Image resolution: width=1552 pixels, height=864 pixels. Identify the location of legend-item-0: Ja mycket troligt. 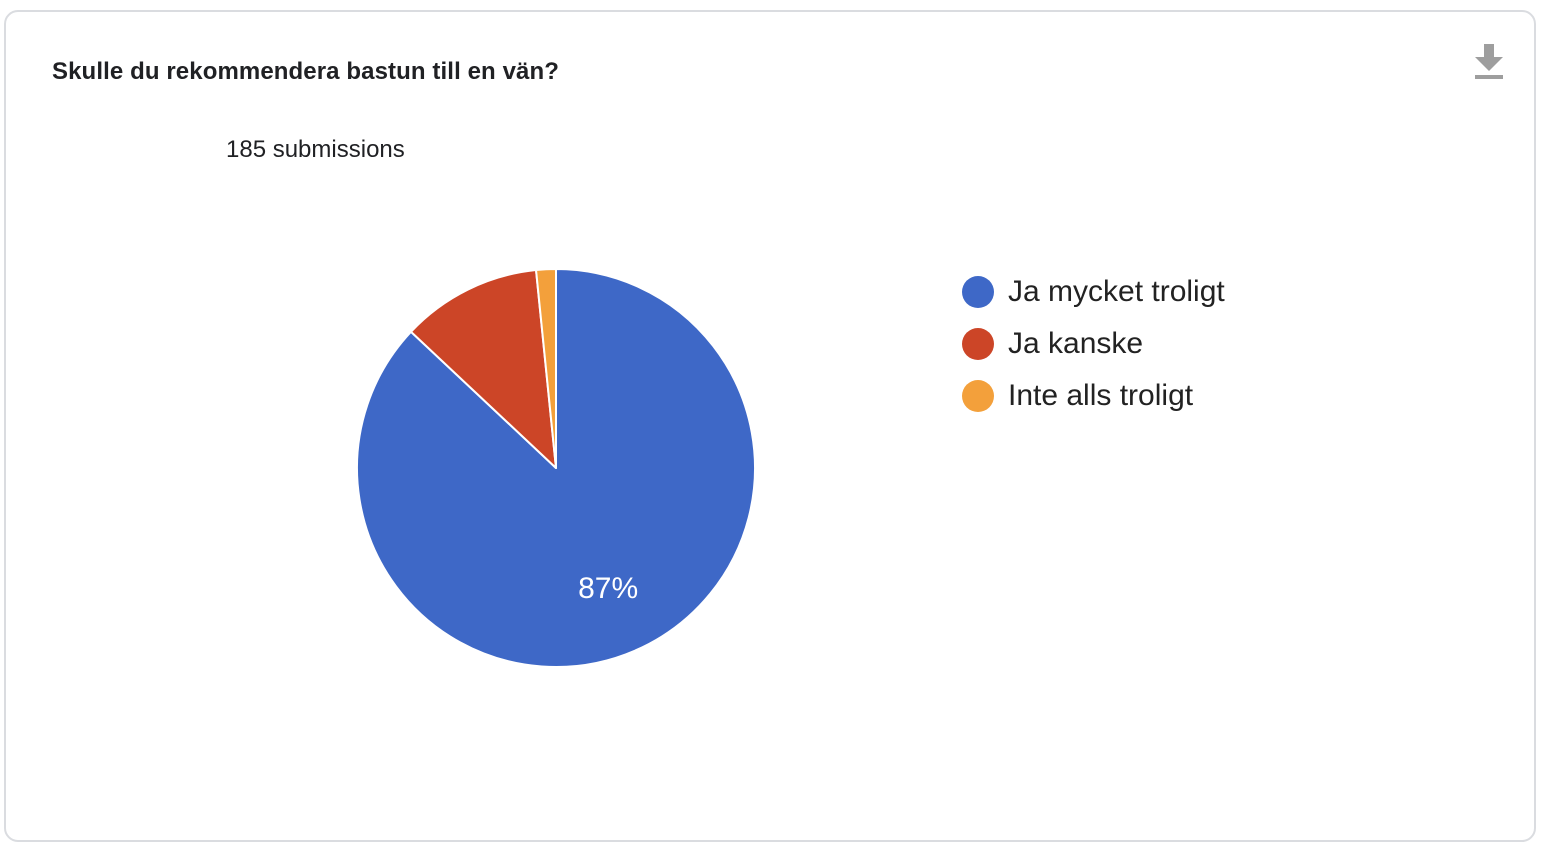
(1093, 292).